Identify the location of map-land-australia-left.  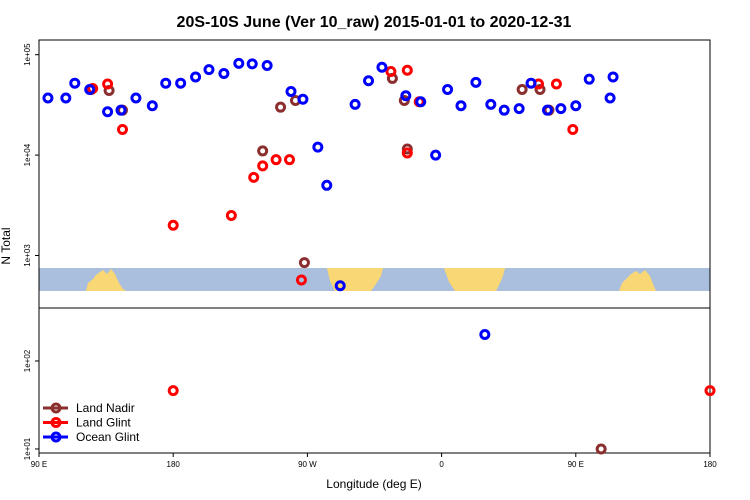
(106, 280).